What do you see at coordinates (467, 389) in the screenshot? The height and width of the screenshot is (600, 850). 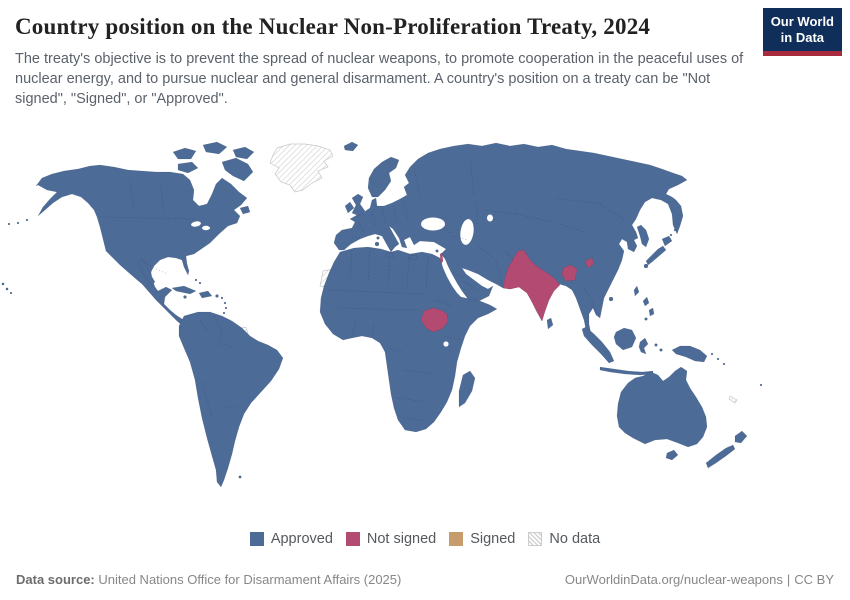 I see `region-madagascar` at bounding box center [467, 389].